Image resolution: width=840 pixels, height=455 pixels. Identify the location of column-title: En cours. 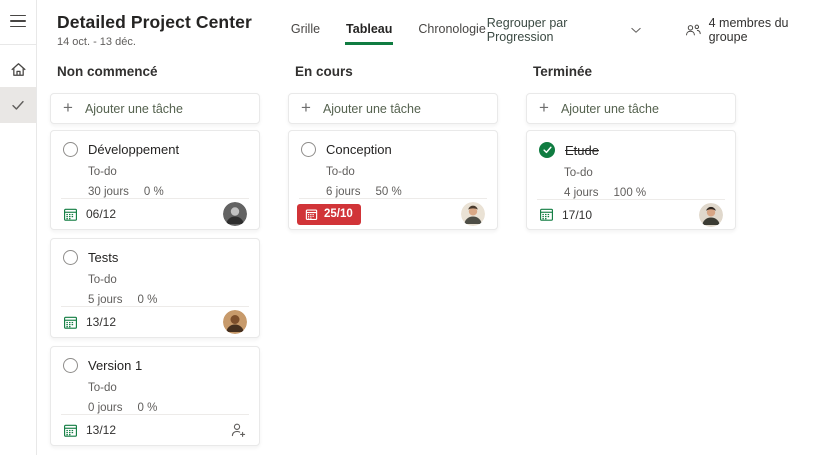
(324, 71).